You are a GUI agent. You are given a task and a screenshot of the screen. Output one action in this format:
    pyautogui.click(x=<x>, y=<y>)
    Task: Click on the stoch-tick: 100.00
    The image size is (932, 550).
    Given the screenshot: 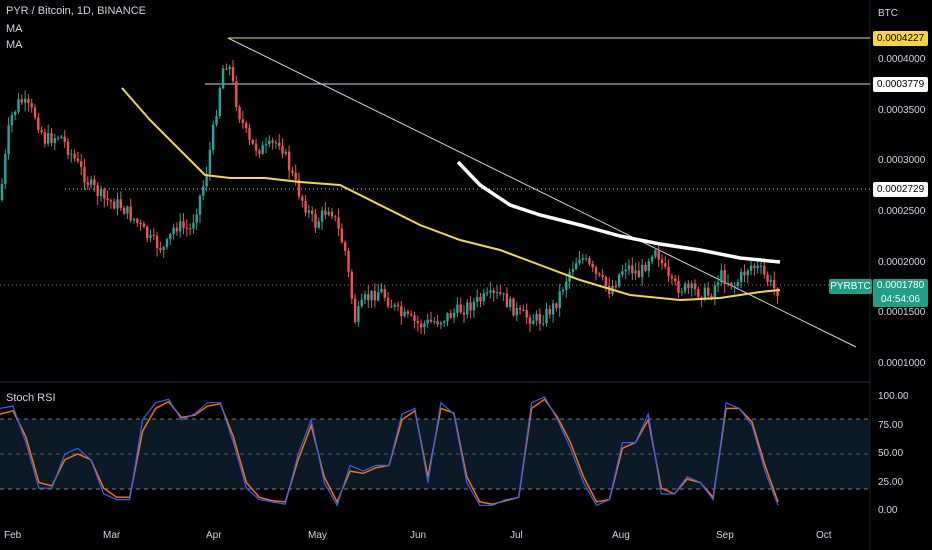 What is the action you would take?
    pyautogui.click(x=893, y=396)
    